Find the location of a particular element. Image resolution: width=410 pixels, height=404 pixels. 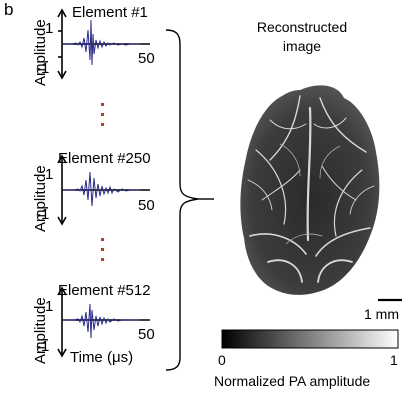

reconstructed-title-line-2: image is located at coordinates (302, 46).